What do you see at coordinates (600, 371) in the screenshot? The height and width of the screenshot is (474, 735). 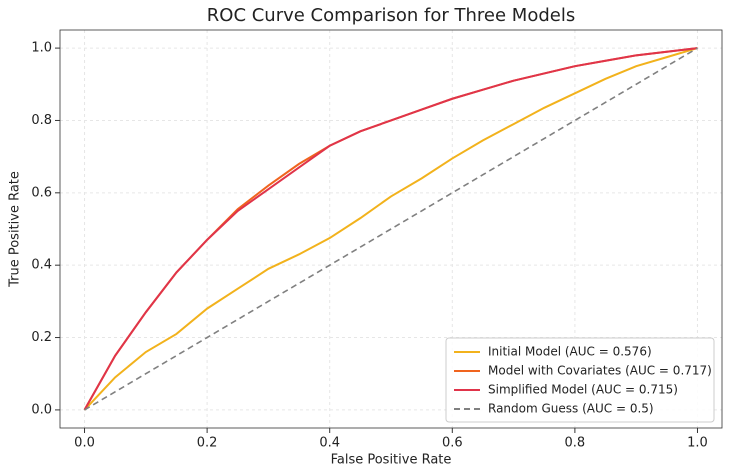 I see `legend-label: Model with Covariates (AUC = 0.717)` at bounding box center [600, 371].